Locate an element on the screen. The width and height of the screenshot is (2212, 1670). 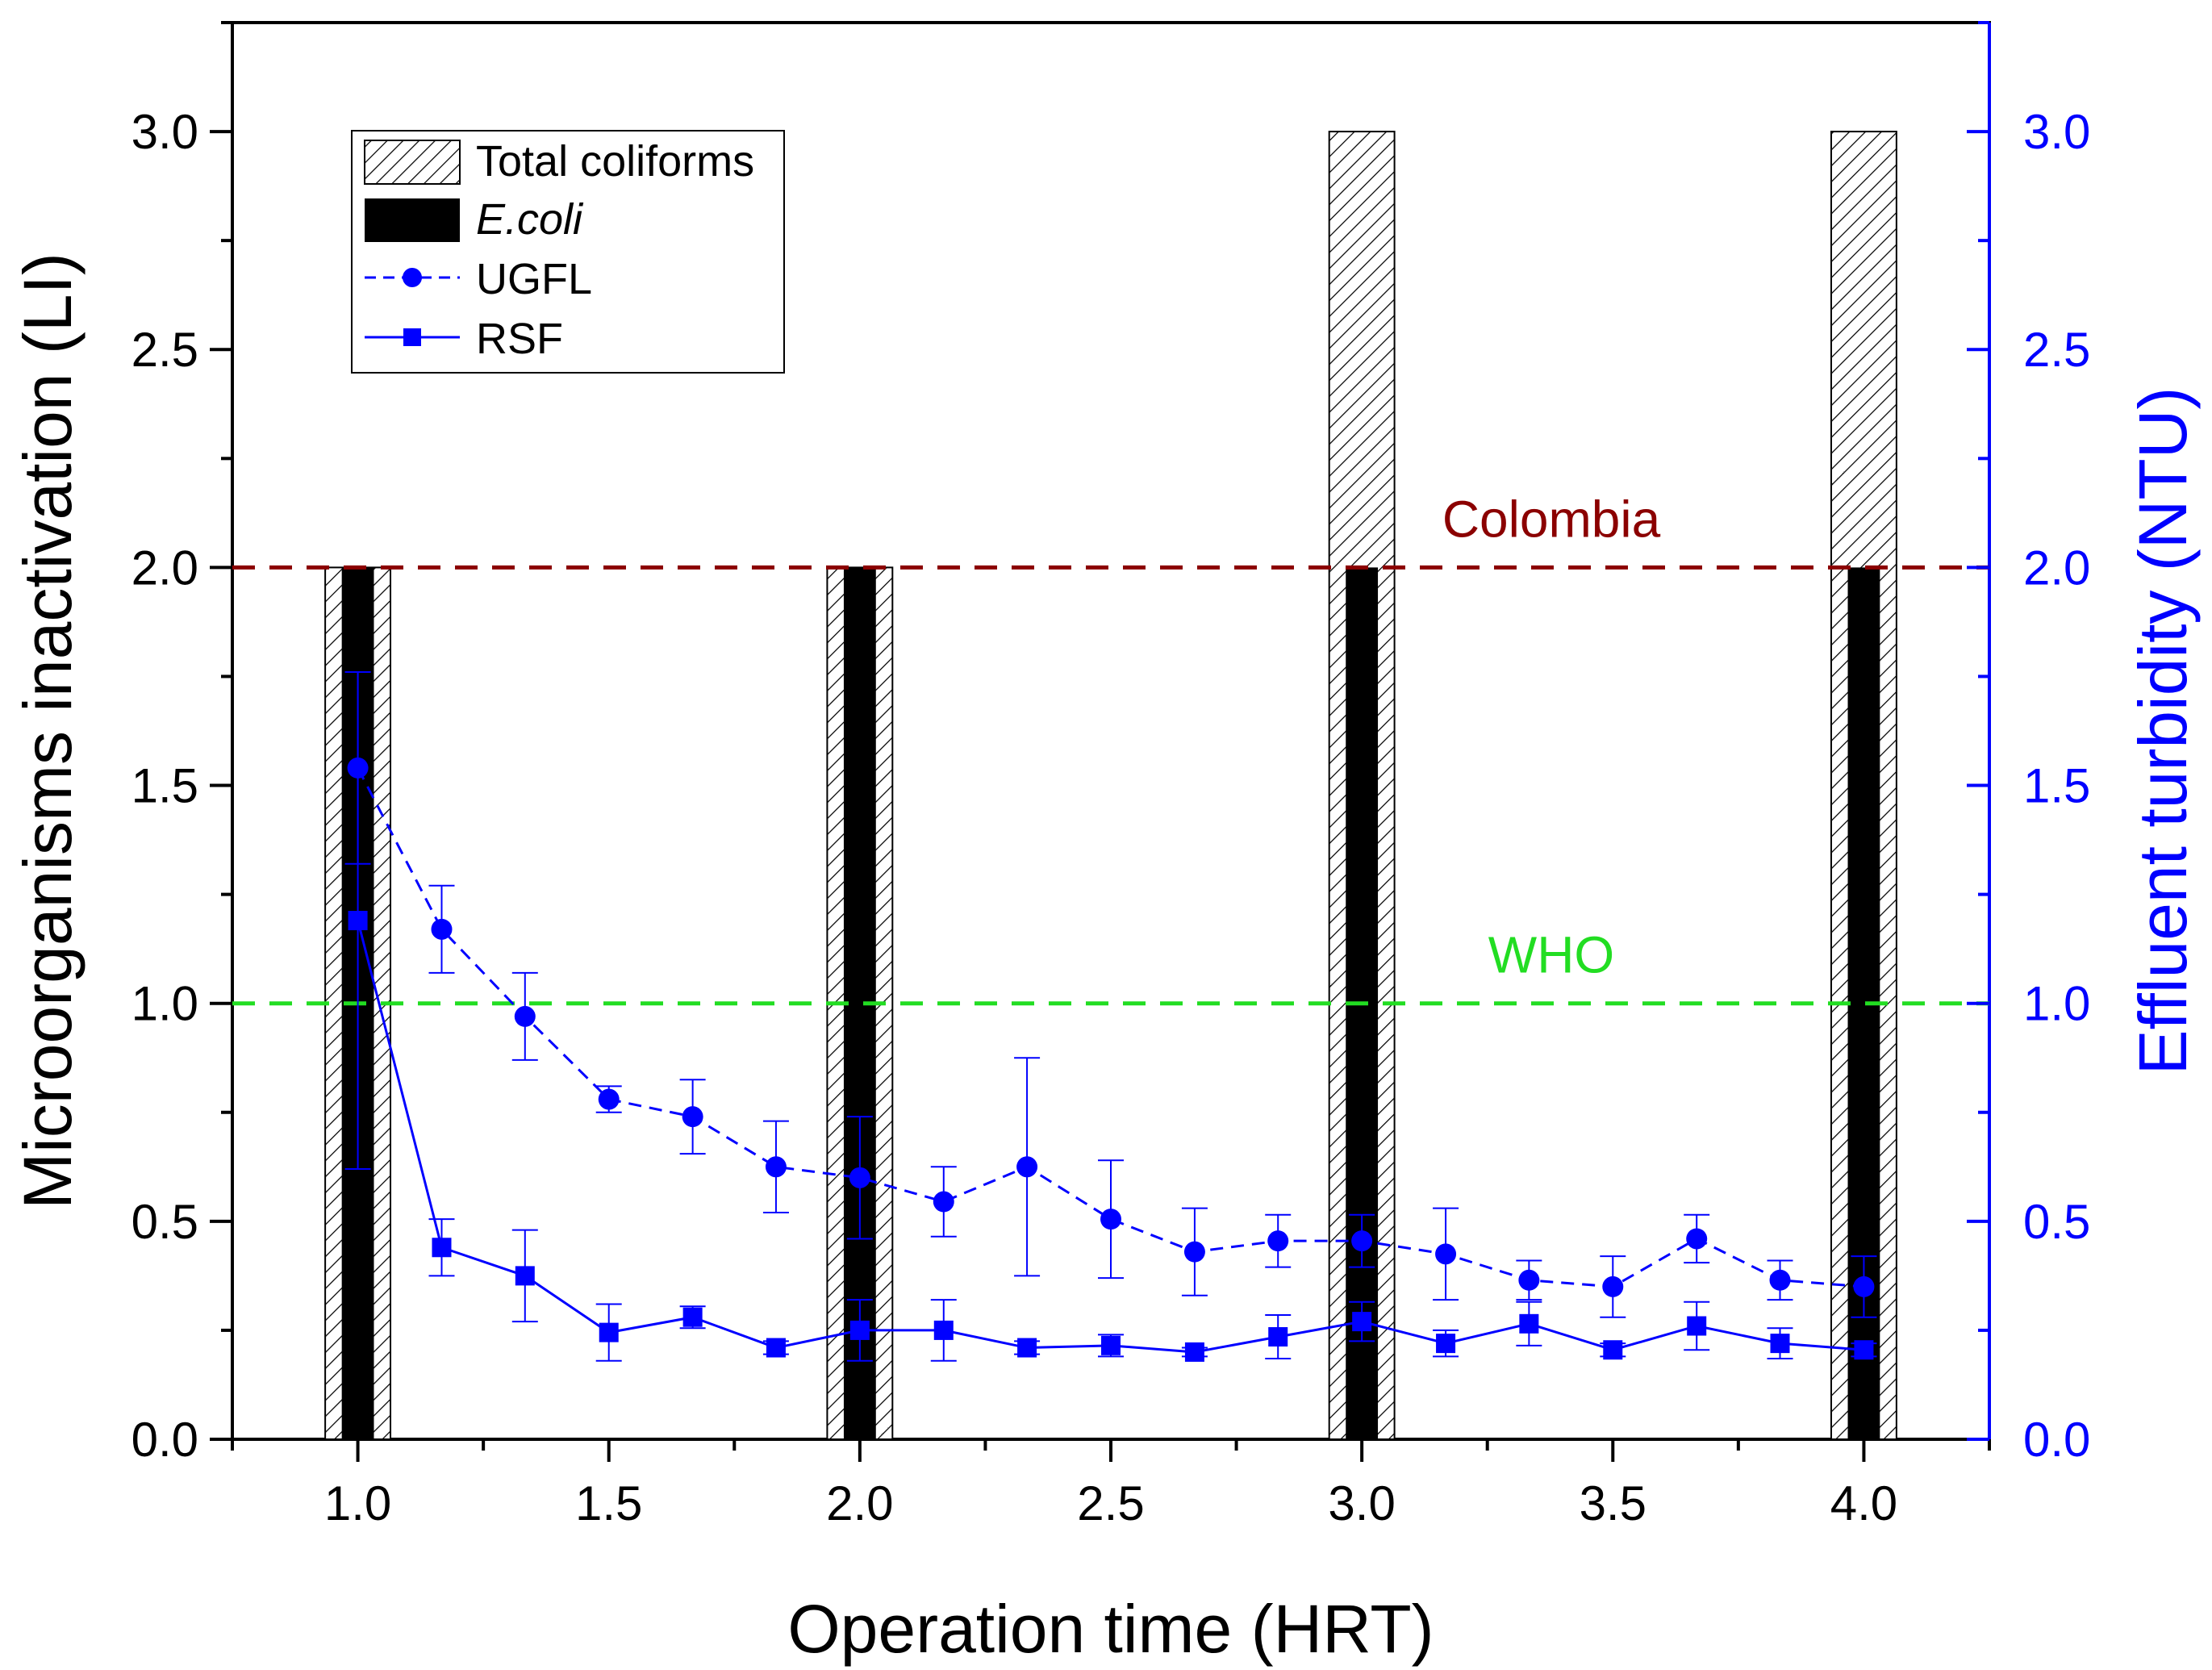
y-right-tick-label: 1.5 is located at coordinates (2056, 786).